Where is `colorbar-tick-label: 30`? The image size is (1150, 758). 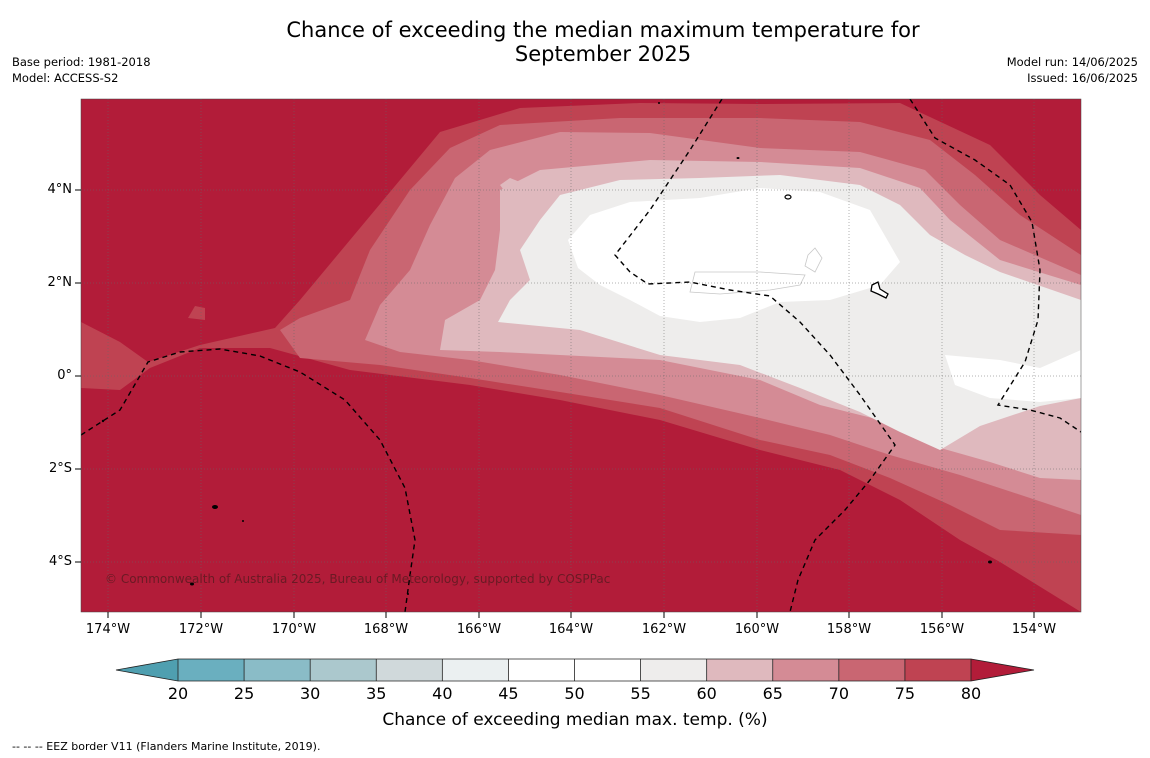 colorbar-tick-label: 30 is located at coordinates (310, 693).